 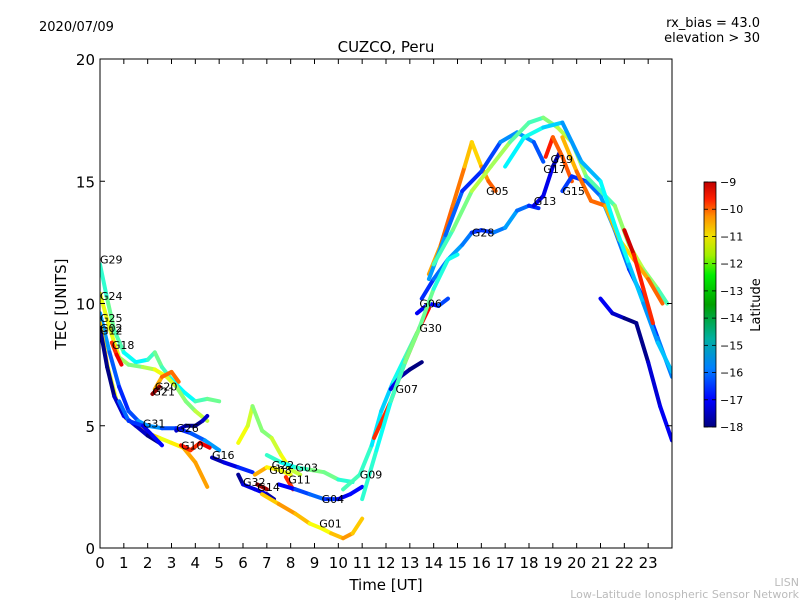 What do you see at coordinates (192, 423) in the screenshot?
I see `satellite-track-g26` at bounding box center [192, 423].